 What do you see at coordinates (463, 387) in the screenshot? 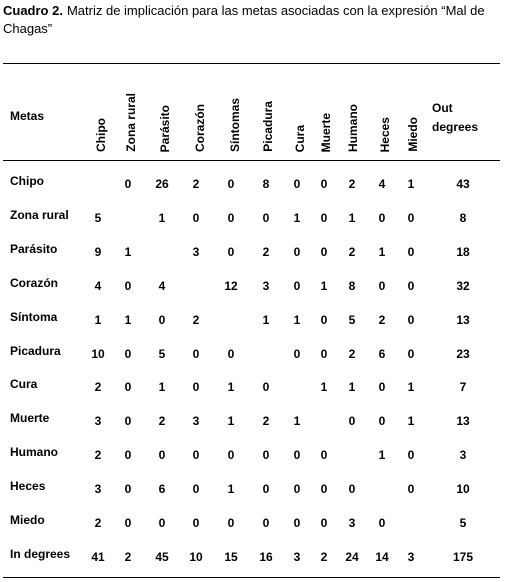
I see `table-cell: 7` at bounding box center [463, 387].